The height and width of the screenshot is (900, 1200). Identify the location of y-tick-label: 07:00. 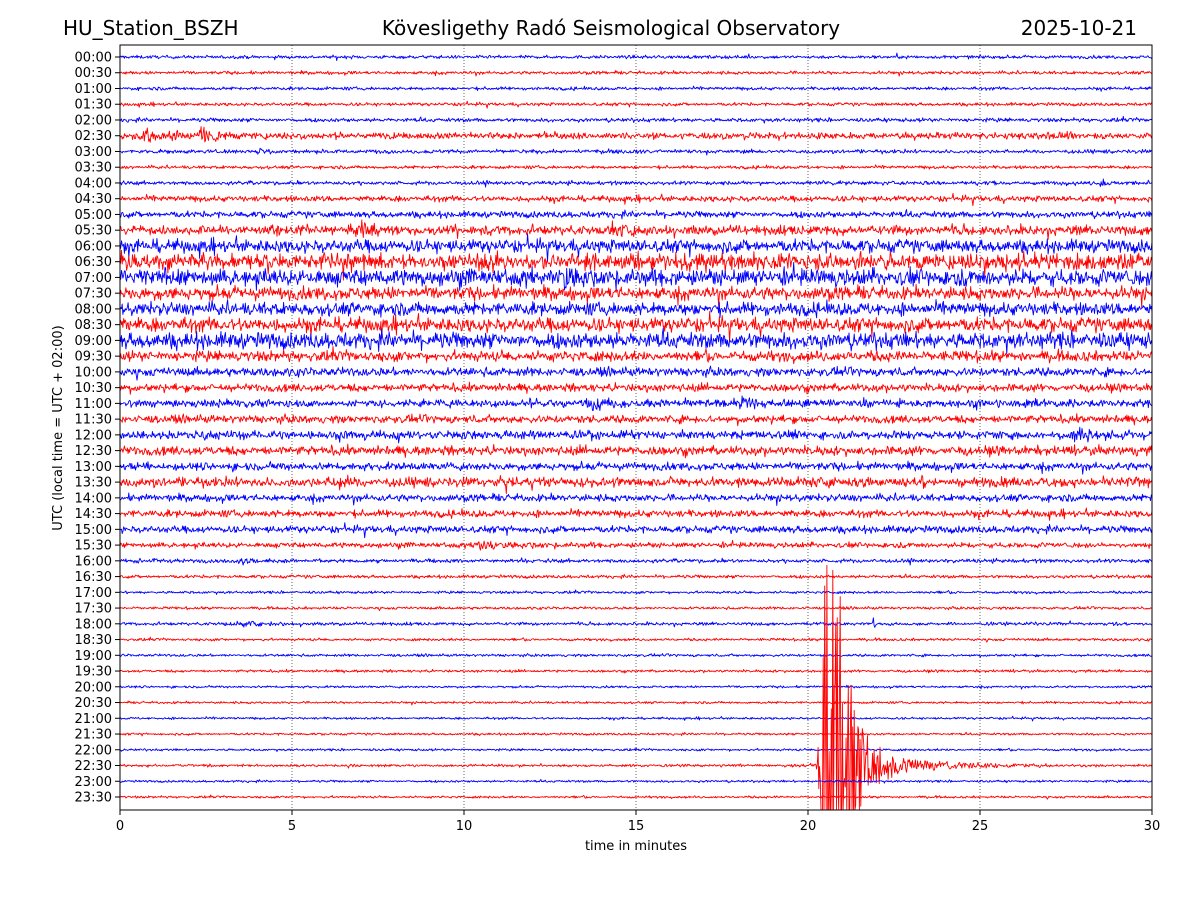
(93, 278).